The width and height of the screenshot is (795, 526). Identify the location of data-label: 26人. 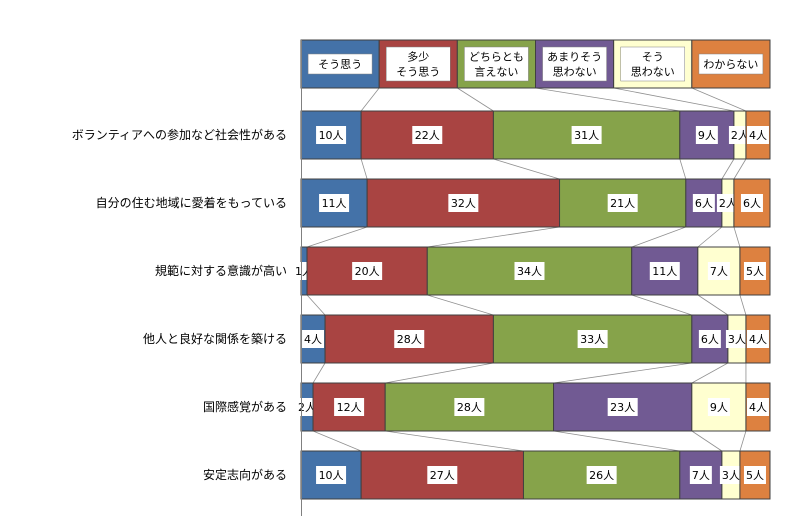
(601, 475).